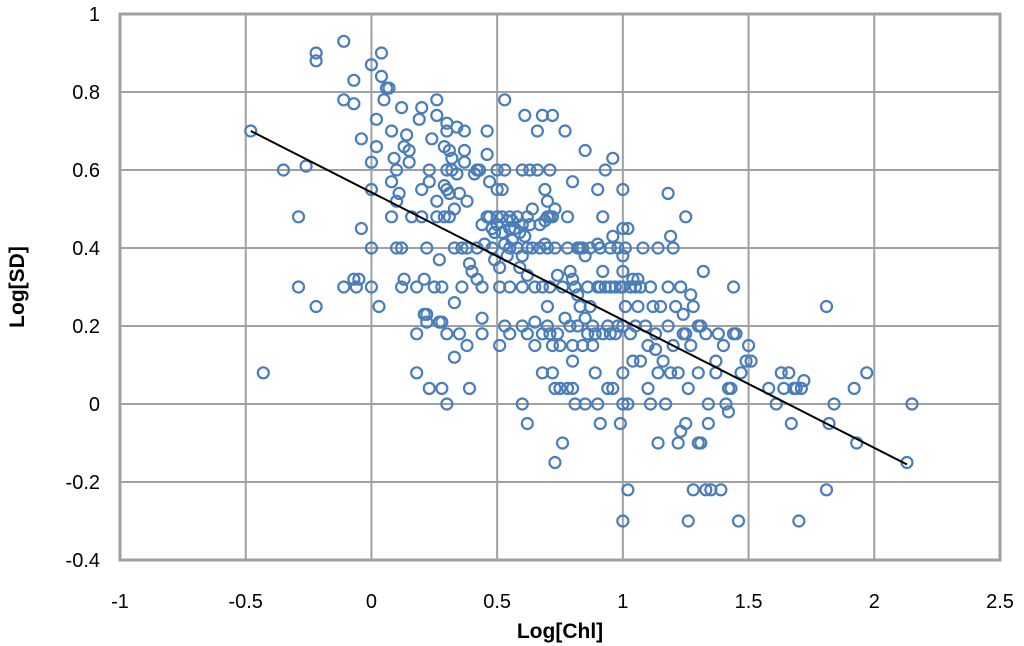 The width and height of the screenshot is (1024, 646). Describe the element at coordinates (17, 287) in the screenshot. I see `y-axis-title: Log[SD]` at that location.